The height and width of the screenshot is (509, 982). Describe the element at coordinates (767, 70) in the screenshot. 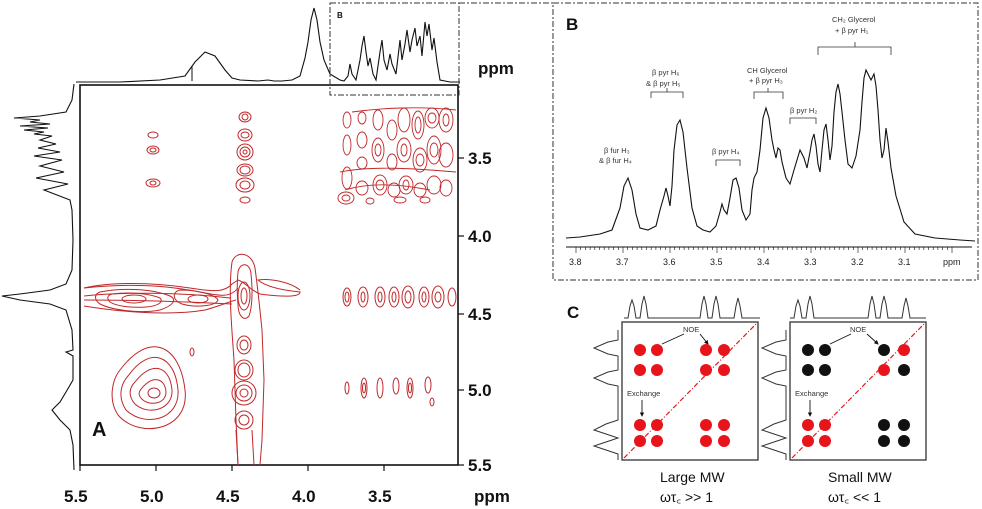

I see `panel-b-annotation-ch-glycerol-line1: CH Glycerol` at that location.